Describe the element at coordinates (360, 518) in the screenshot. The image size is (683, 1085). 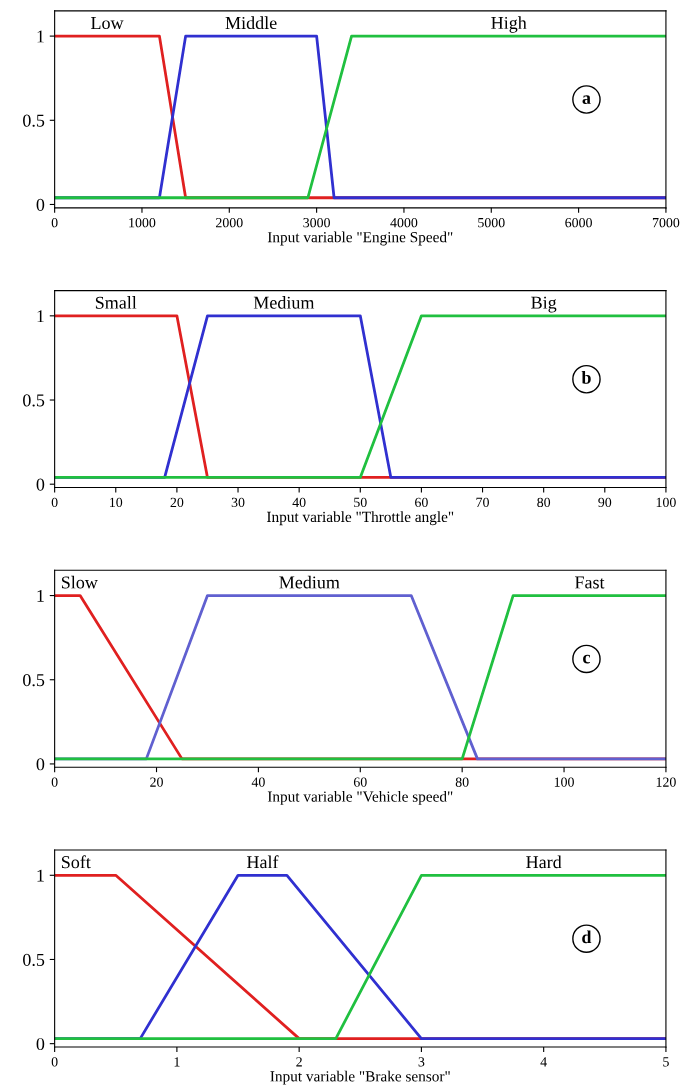
I see `x-axis-title: Input variable "Throttle angle"` at that location.